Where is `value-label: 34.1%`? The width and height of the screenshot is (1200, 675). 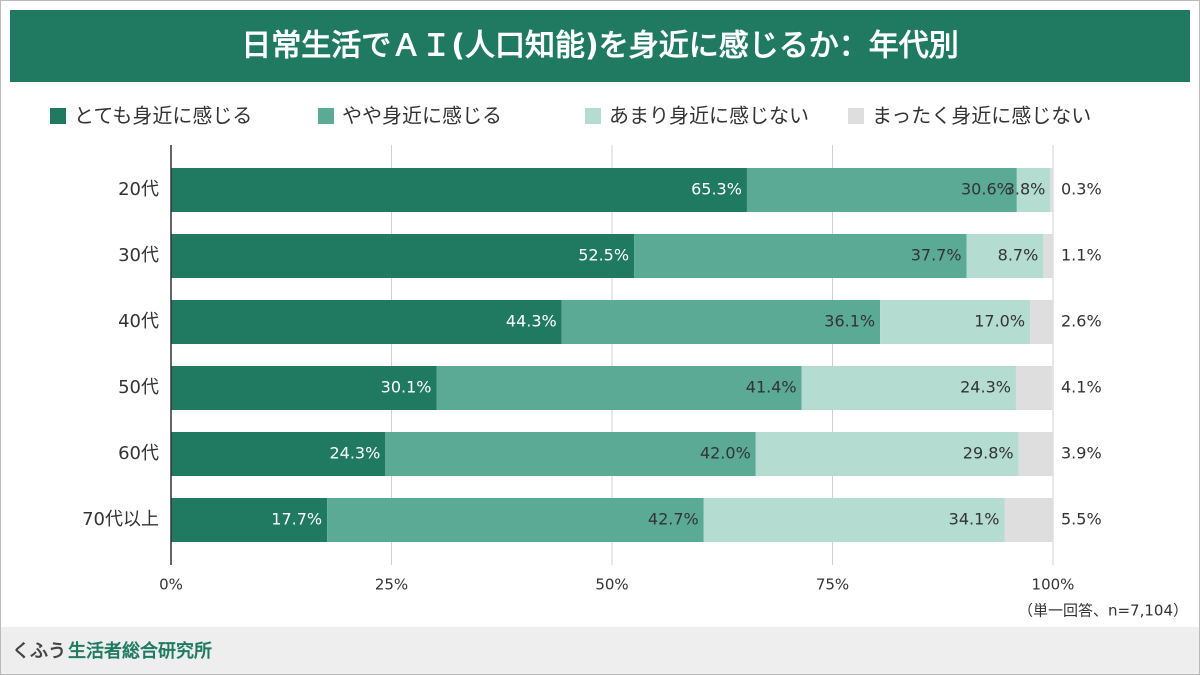
value-label: 34.1% is located at coordinates (974, 519).